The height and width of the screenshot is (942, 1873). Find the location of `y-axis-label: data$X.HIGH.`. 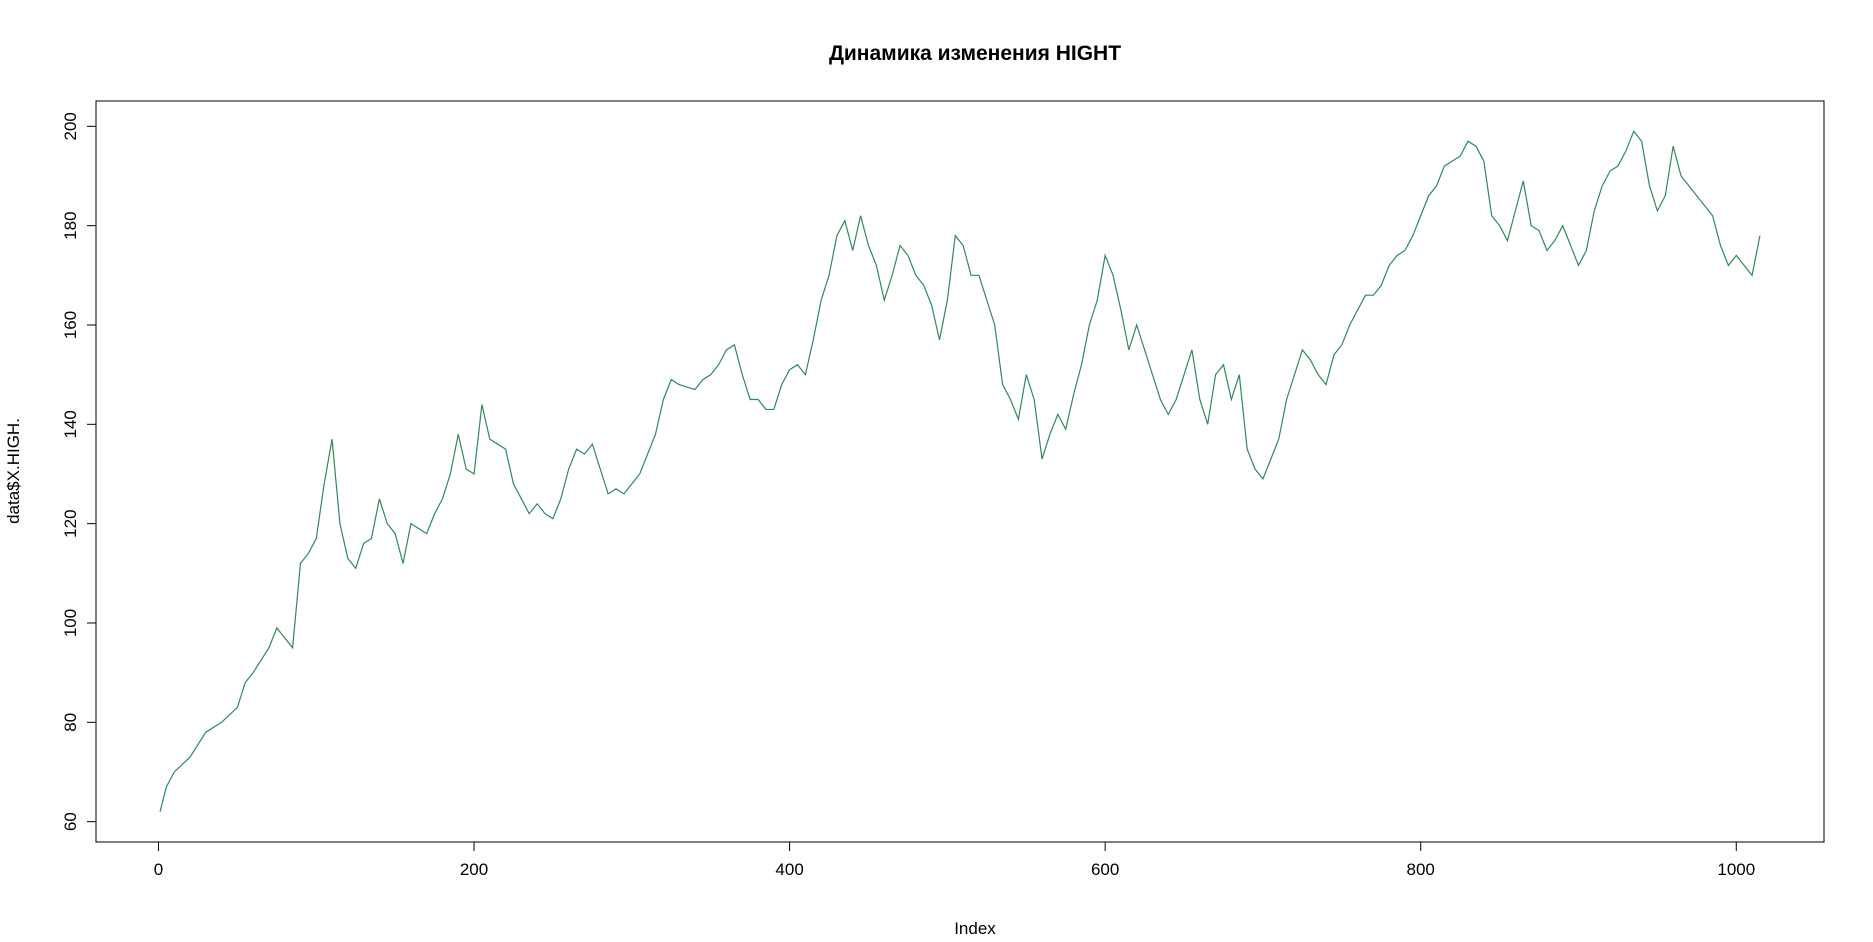

y-axis-label: data$X.HIGH. is located at coordinates (13, 471).